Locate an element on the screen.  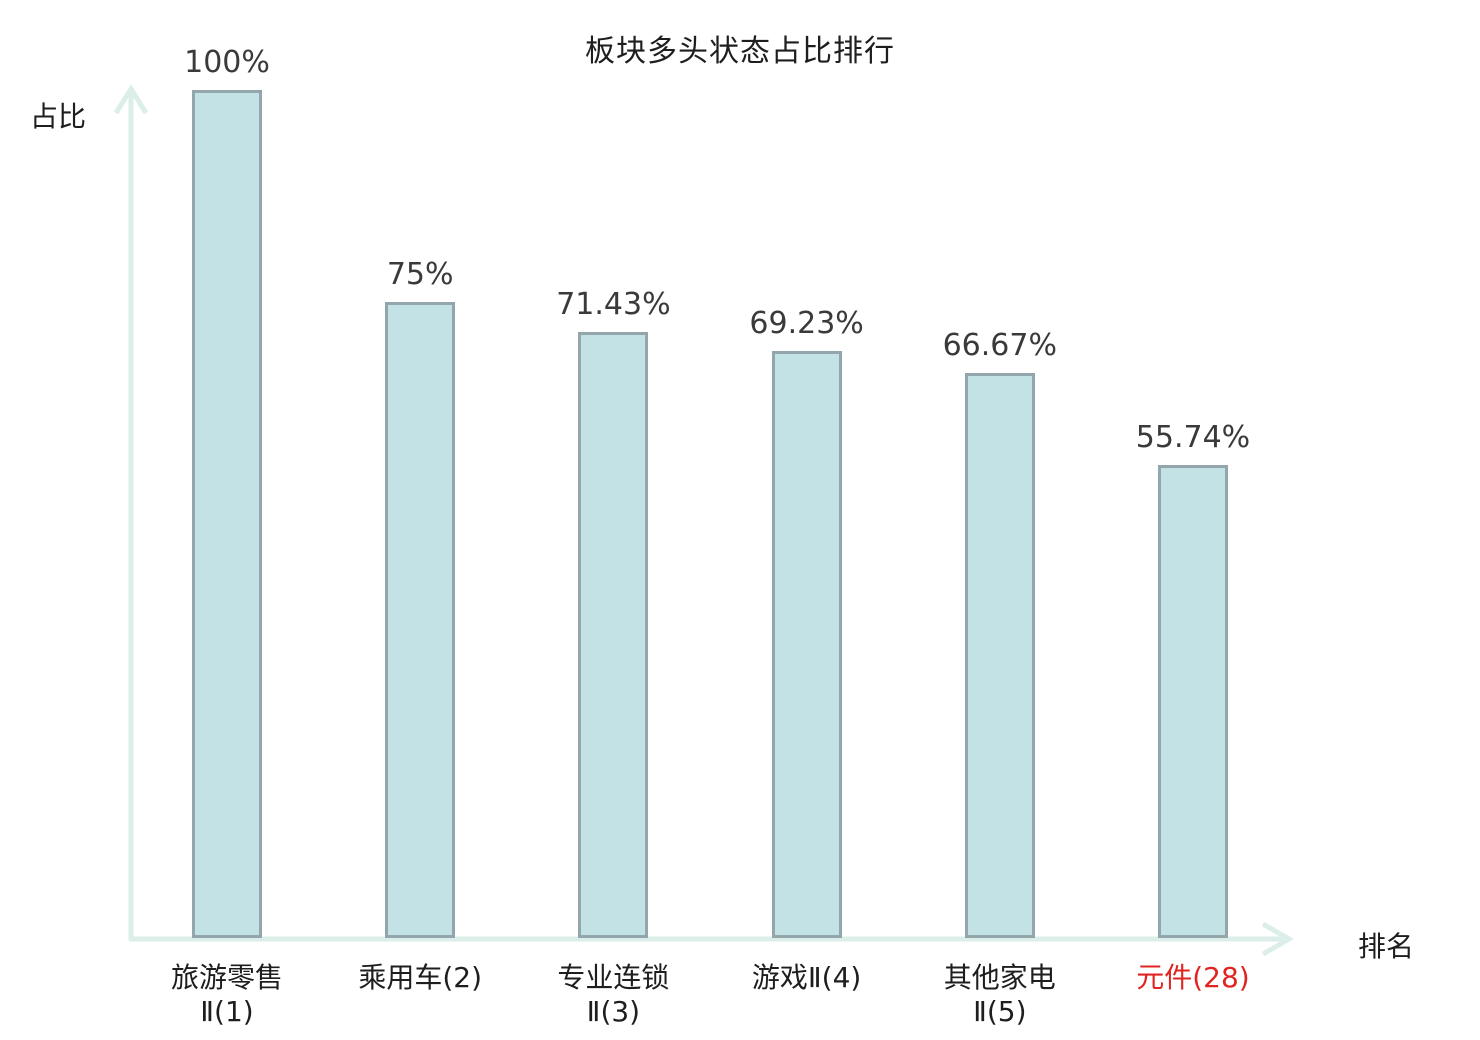
category-label-line: 元件(28) is located at coordinates (1193, 977).